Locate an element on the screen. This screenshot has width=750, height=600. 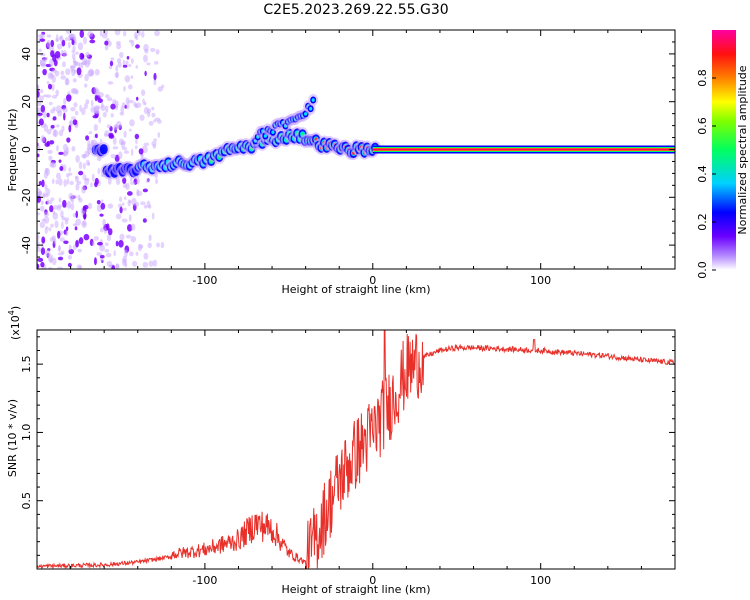
snr-y-label: SNR (10 * v/v) is located at coordinates (12, 438).